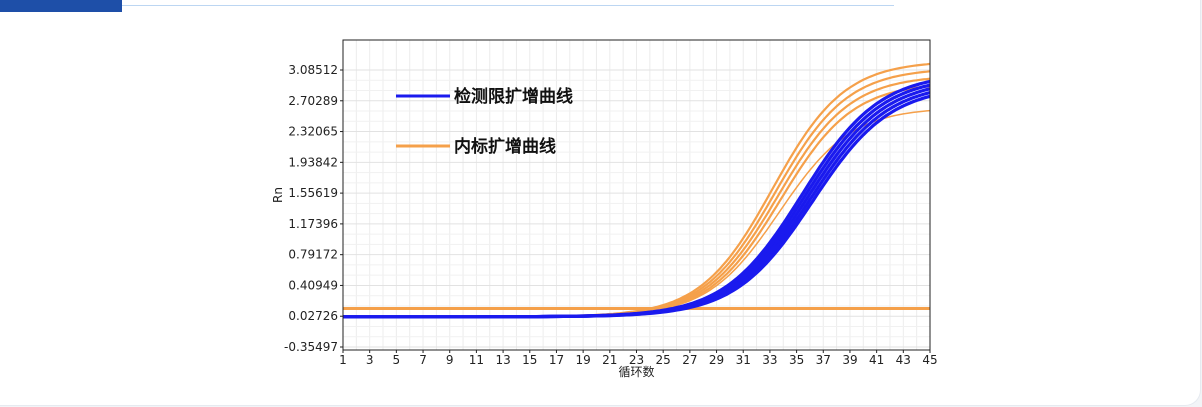 This screenshot has width=1202, height=407. What do you see at coordinates (313, 101) in the screenshot?
I see `y-tick-label: 2.70289` at bounding box center [313, 101].